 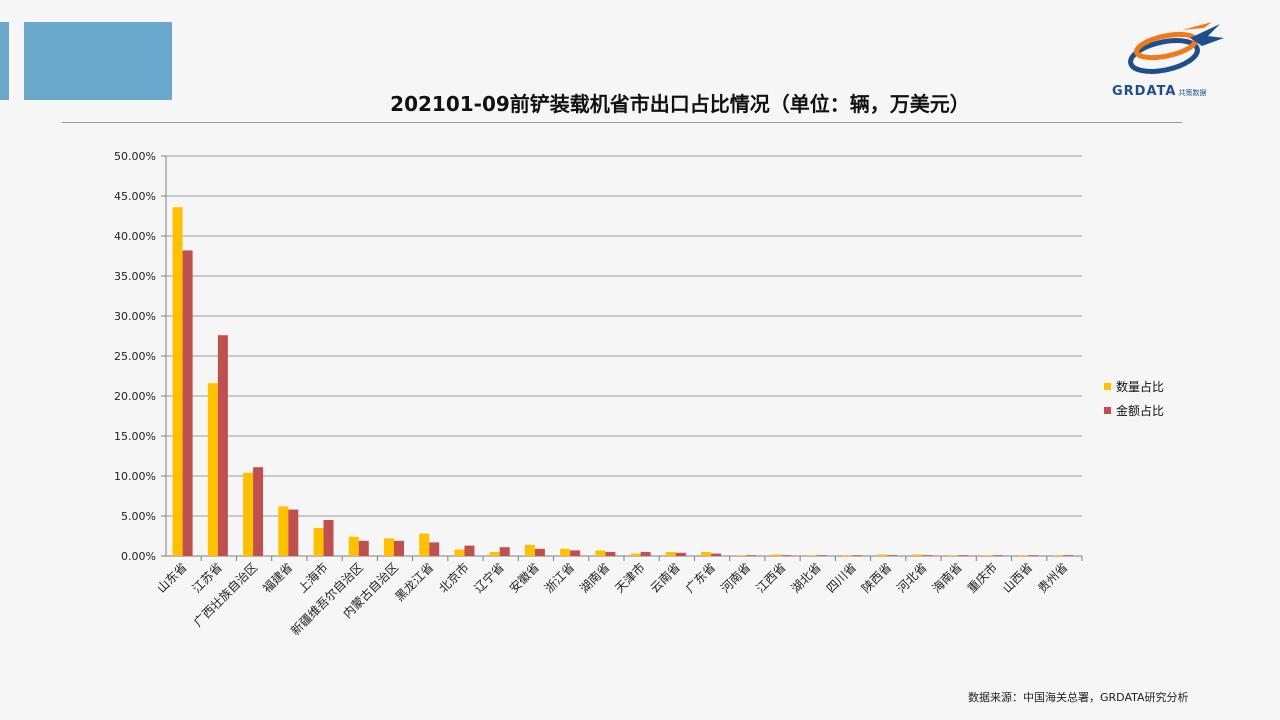 What do you see at coordinates (415, 582) in the screenshot?
I see `x-tick-label: 黑龙江省` at bounding box center [415, 582].